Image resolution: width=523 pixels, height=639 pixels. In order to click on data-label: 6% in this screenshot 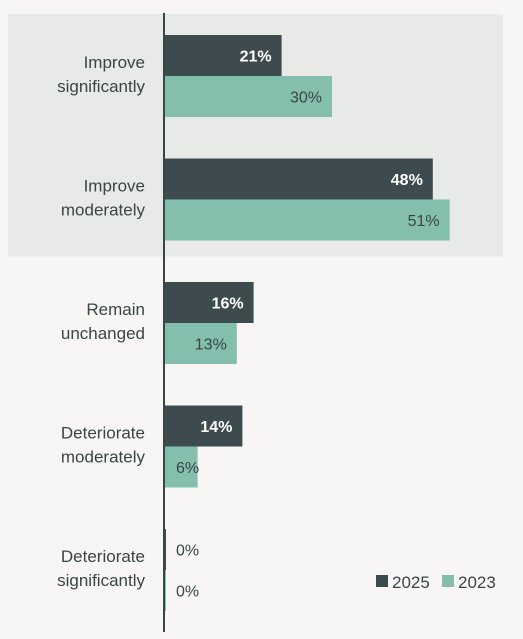, I will do `click(187, 468)`.